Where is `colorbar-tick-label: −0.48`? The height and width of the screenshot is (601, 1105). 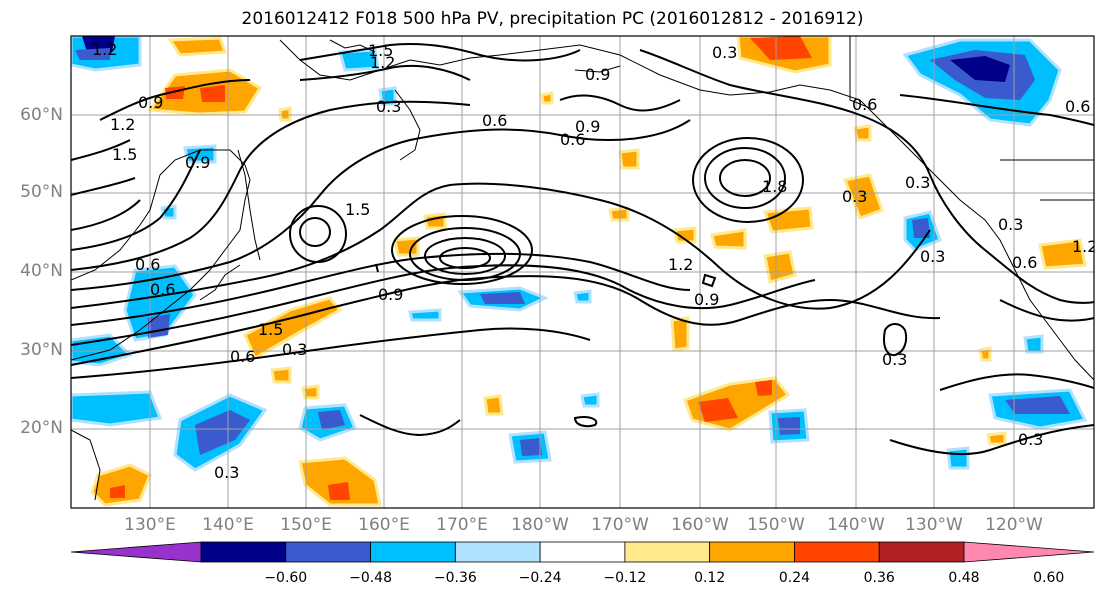 colorbar-tick-label: −0.48 is located at coordinates (370, 578).